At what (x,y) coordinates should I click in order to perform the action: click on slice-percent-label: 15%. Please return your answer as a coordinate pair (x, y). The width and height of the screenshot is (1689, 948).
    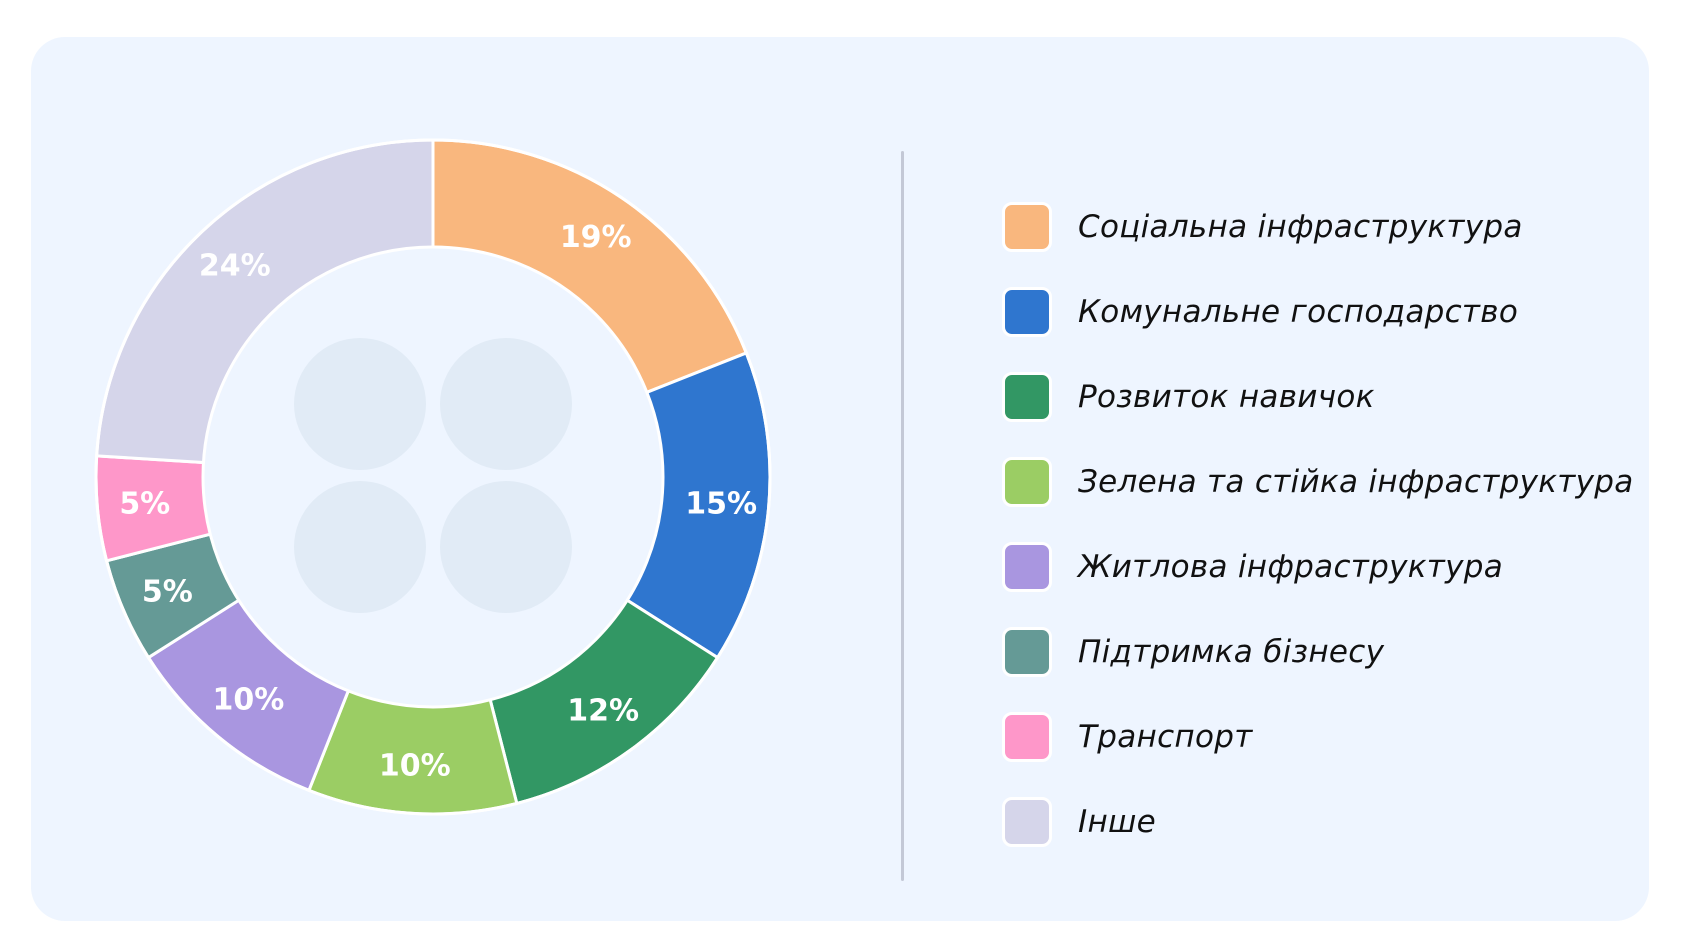
    Looking at the image, I should click on (721, 504).